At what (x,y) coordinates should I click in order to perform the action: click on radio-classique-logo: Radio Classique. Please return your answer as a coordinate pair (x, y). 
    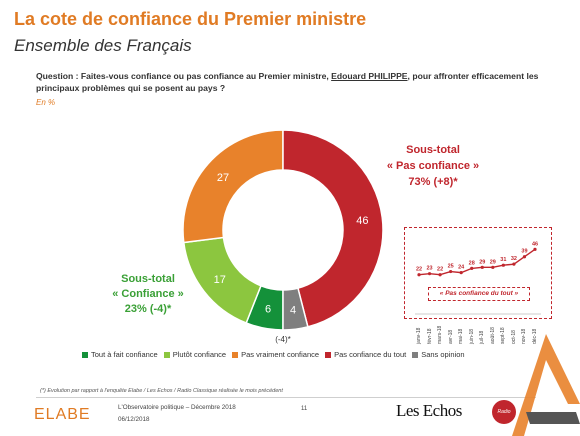
    Looking at the image, I should click on (504, 418).